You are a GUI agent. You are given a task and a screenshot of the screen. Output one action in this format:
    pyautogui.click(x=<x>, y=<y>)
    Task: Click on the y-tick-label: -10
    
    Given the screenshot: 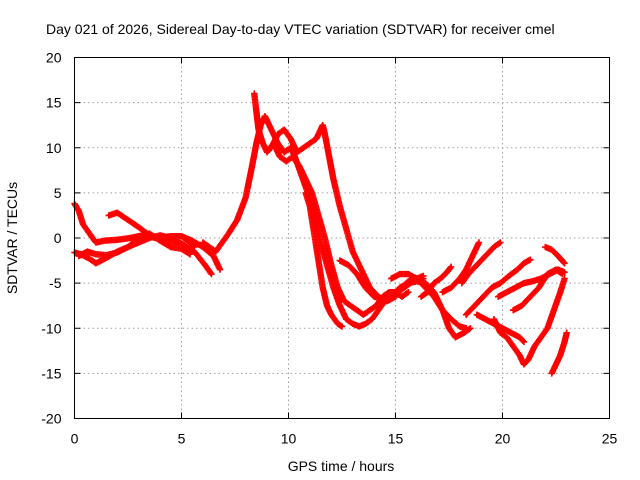 What is the action you would take?
    pyautogui.click(x=51, y=328)
    